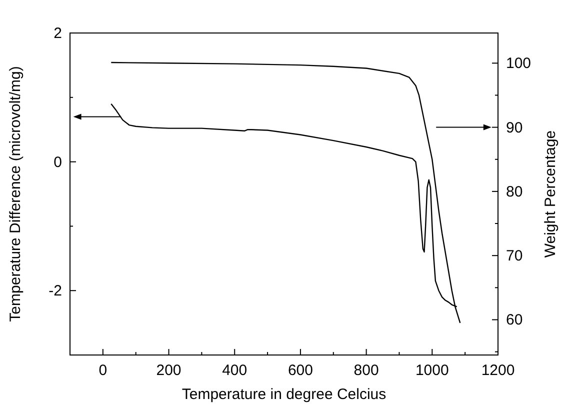 This screenshot has width=565, height=417. What do you see at coordinates (432, 370) in the screenshot?
I see `x-tick-label: 1000` at bounding box center [432, 370].